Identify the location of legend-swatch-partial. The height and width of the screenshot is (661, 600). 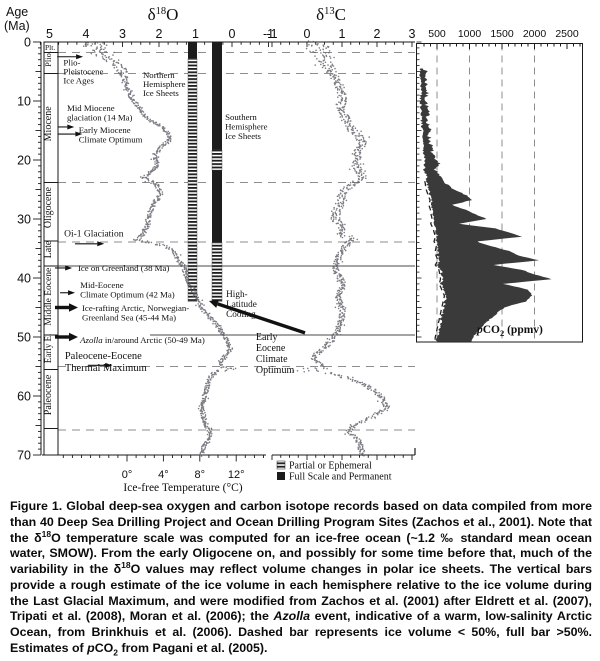
(281, 465).